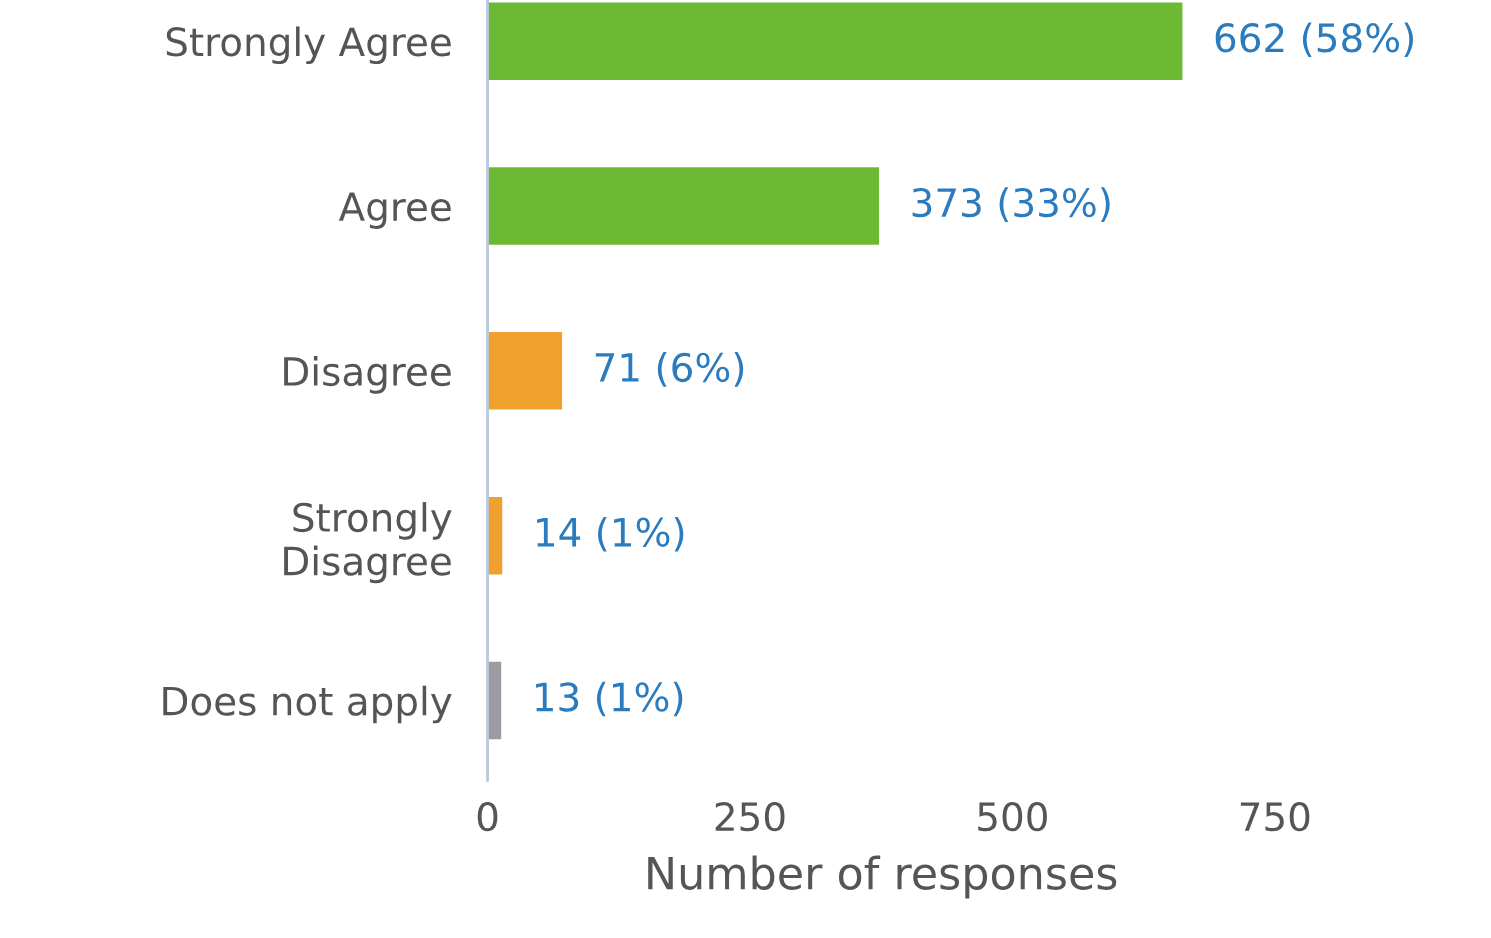 The image size is (1491, 938). What do you see at coordinates (609, 699) in the screenshot?
I see `data-label: 13 (1%)` at bounding box center [609, 699].